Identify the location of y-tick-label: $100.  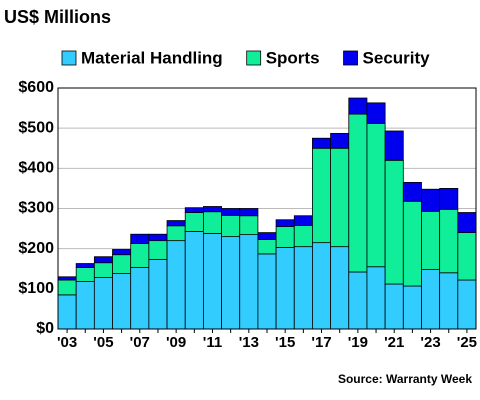
(36, 288).